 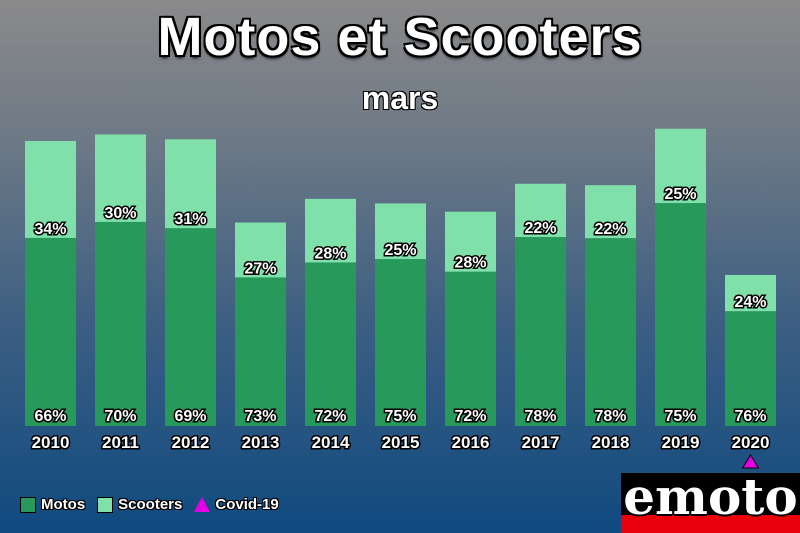 What do you see at coordinates (247, 504) in the screenshot?
I see `legend-label-covid: Covid-19` at bounding box center [247, 504].